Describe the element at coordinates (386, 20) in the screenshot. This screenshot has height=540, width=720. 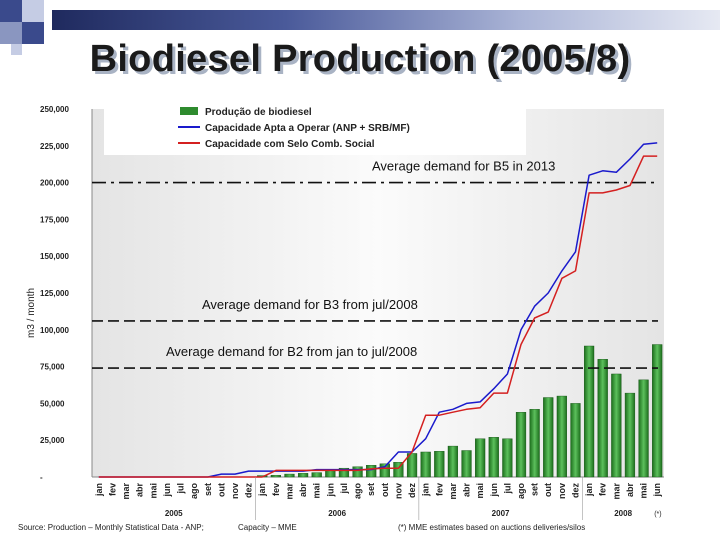
I see `top-band` at that location.